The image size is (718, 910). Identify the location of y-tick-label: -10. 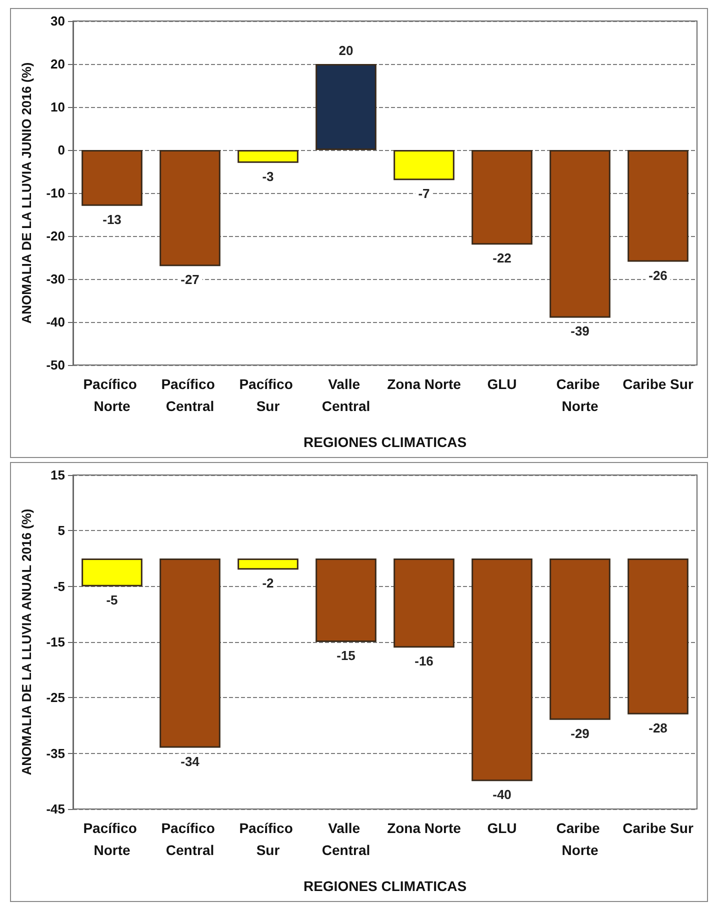
(55, 193).